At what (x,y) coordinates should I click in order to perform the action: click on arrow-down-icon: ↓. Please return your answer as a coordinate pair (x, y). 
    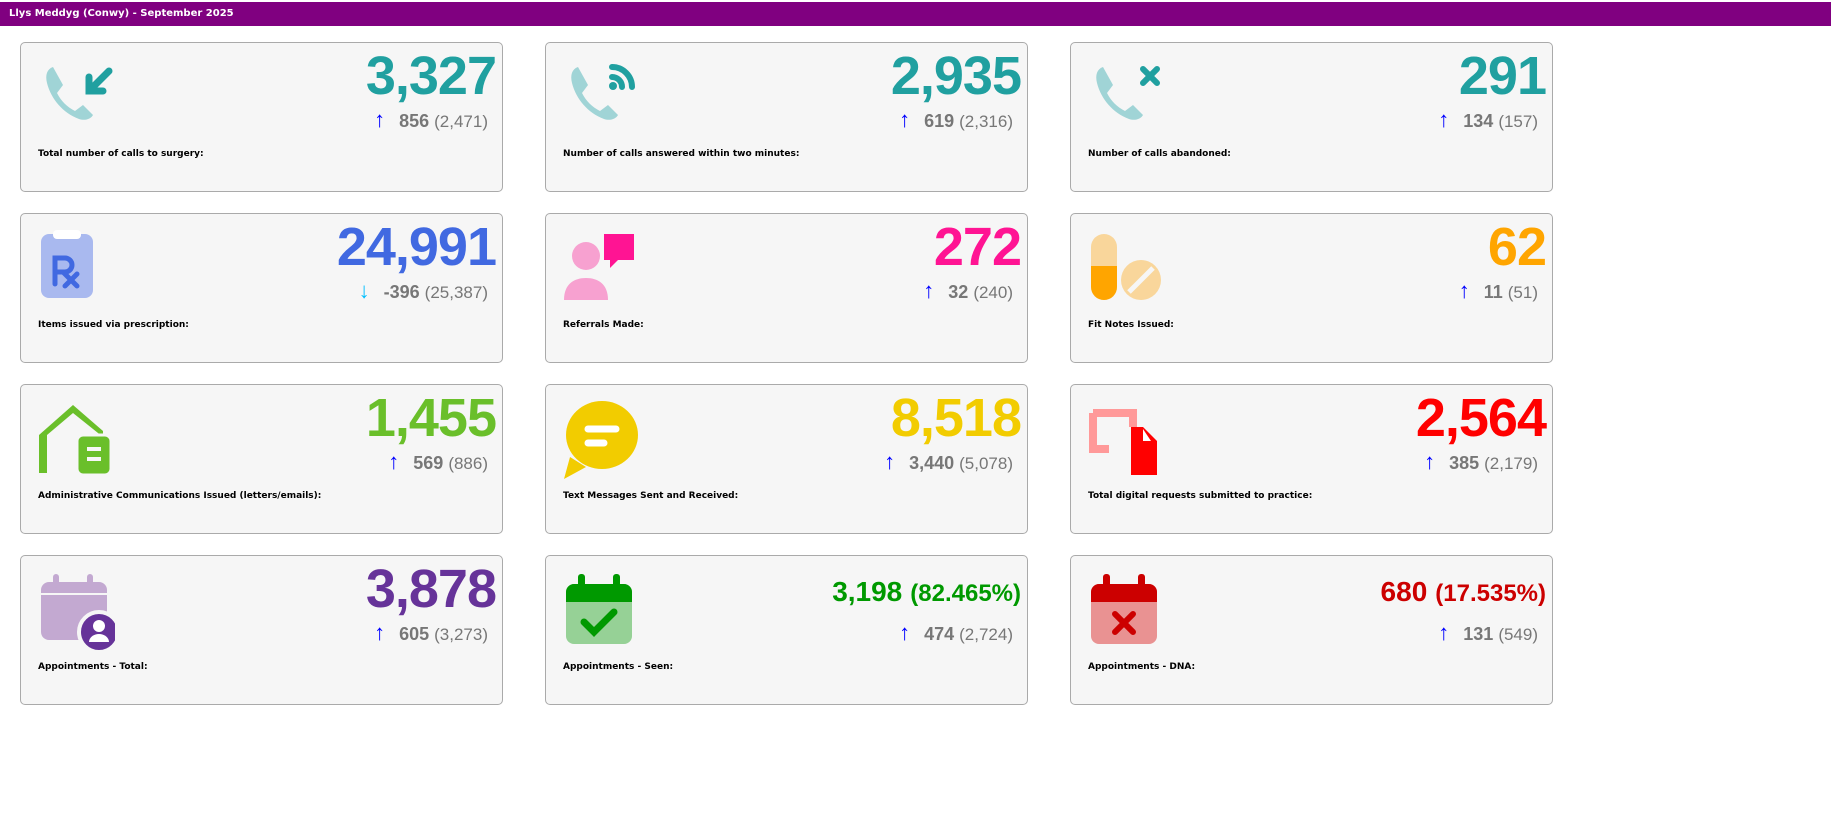
    Looking at the image, I should click on (364, 290).